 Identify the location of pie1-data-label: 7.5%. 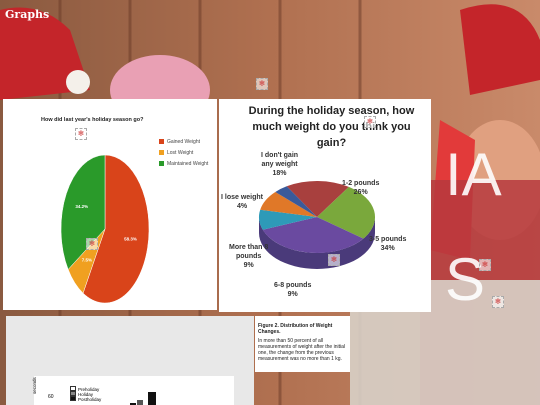
(87, 259).